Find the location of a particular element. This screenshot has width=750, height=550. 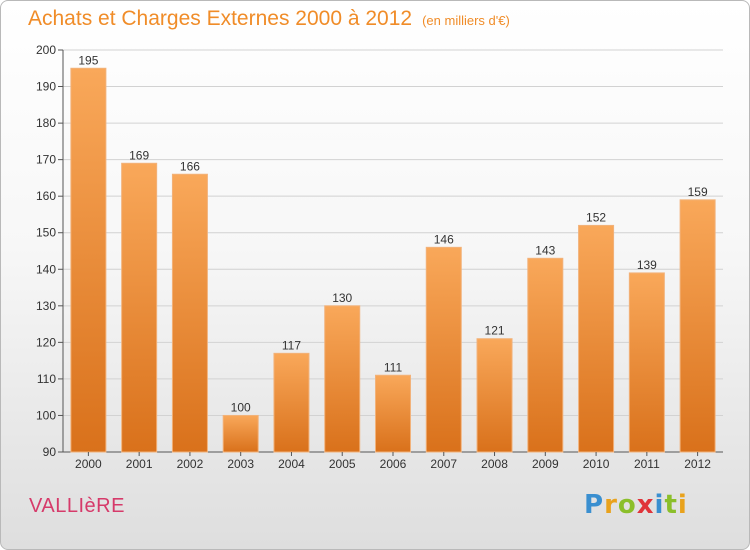

chart-title-text: Achats et Charges Externes 2000 à 2012 is located at coordinates (220, 18).